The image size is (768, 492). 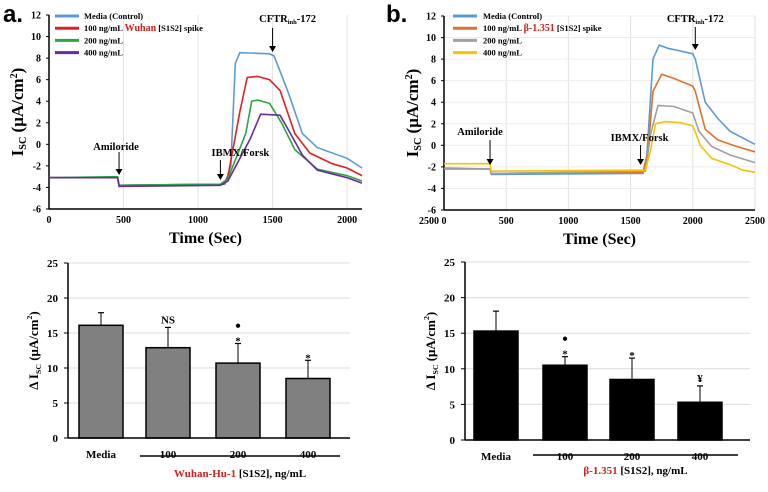 I want to click on x-tick-label: Media, so click(x=496, y=457).